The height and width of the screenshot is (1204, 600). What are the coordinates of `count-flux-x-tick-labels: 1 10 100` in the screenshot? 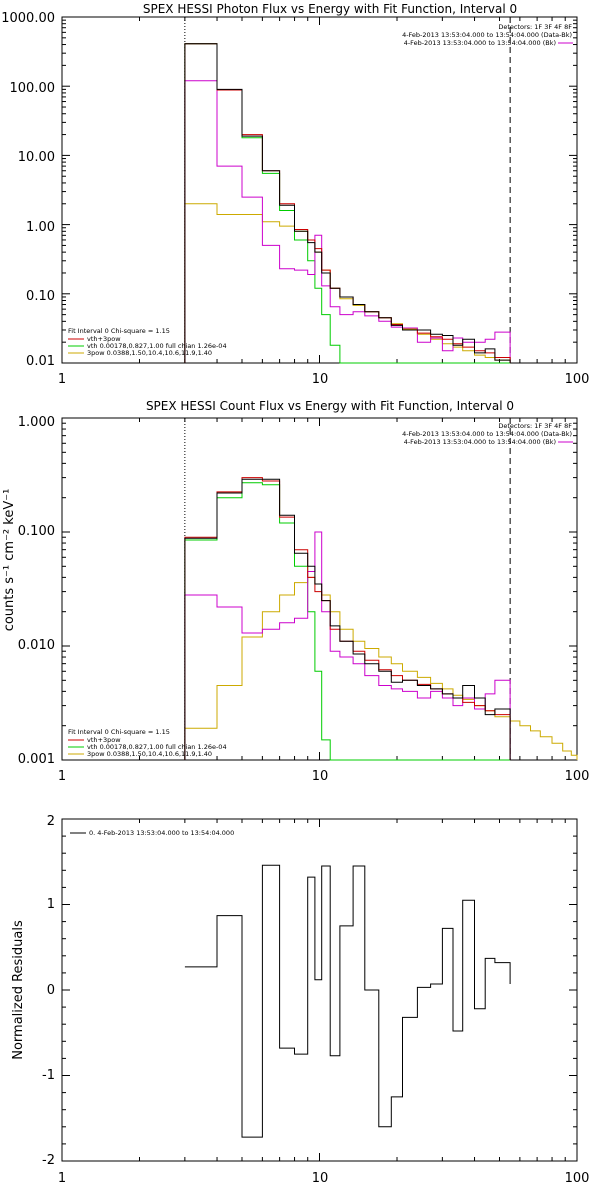 It's located at (324, 776).